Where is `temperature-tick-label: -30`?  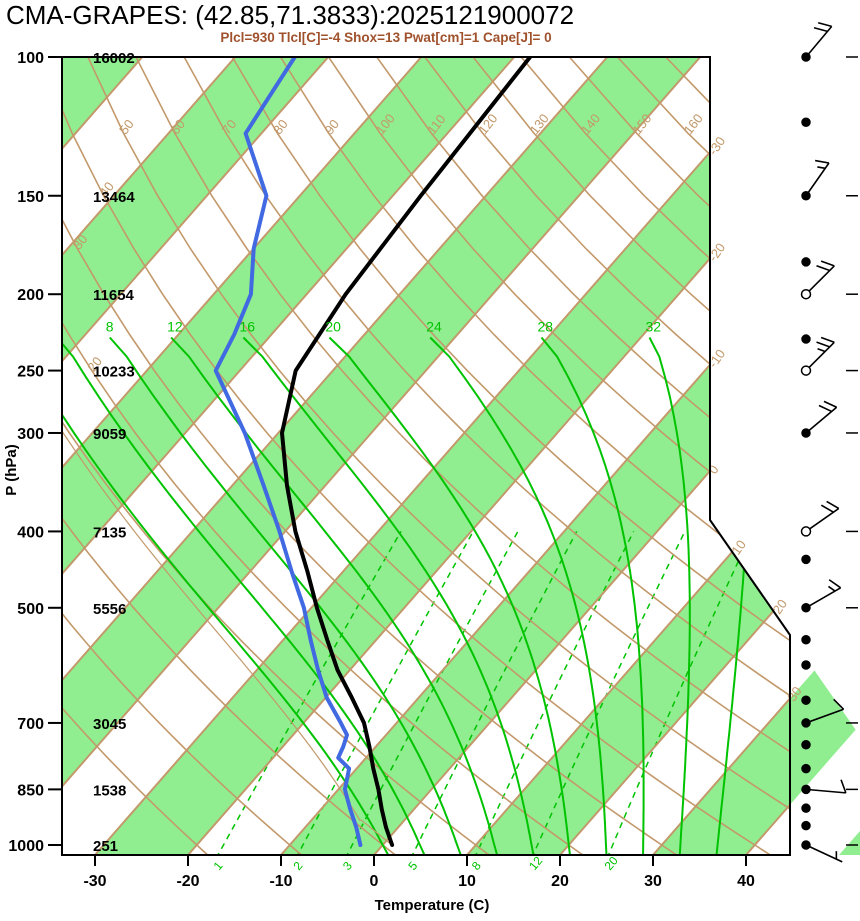 temperature-tick-label: -30 is located at coordinates (94, 881).